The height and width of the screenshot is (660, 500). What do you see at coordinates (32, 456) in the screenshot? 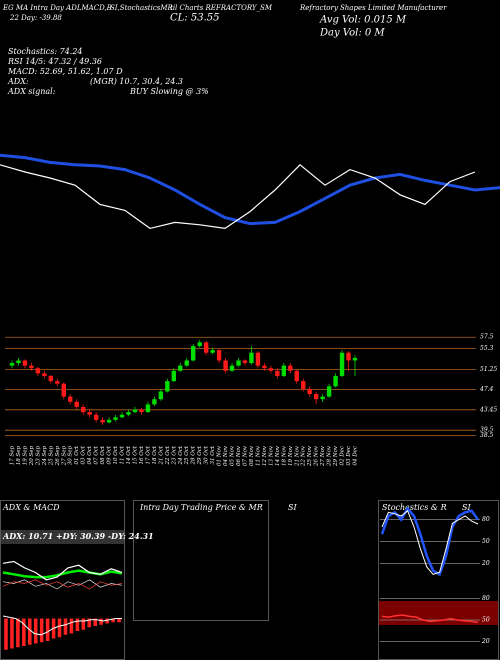
I see `x-tick-label: 20 Sep` at bounding box center [32, 456].